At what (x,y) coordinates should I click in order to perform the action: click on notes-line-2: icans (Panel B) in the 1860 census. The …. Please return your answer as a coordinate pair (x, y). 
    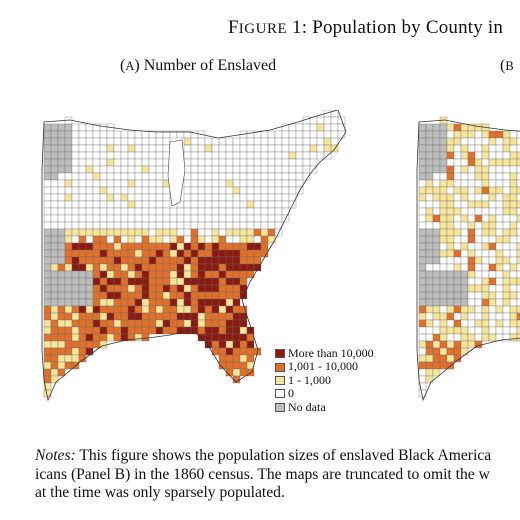
    Looking at the image, I should click on (262, 474).